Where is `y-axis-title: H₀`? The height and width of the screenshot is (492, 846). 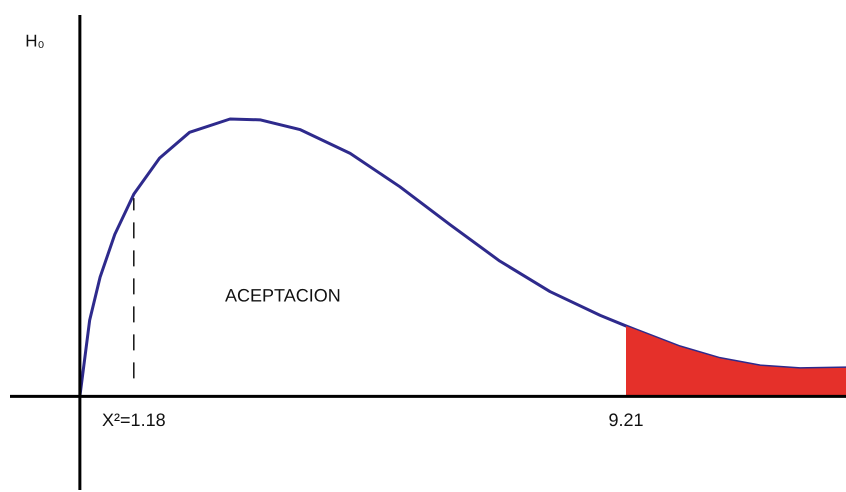
y-axis-title: H₀ is located at coordinates (35, 41).